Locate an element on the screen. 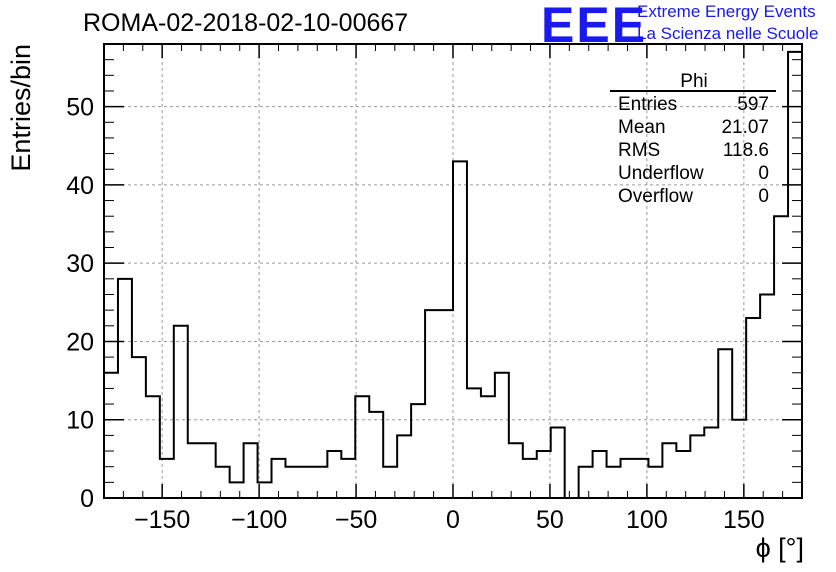  stats-label-entries: Entries is located at coordinates (647, 104).